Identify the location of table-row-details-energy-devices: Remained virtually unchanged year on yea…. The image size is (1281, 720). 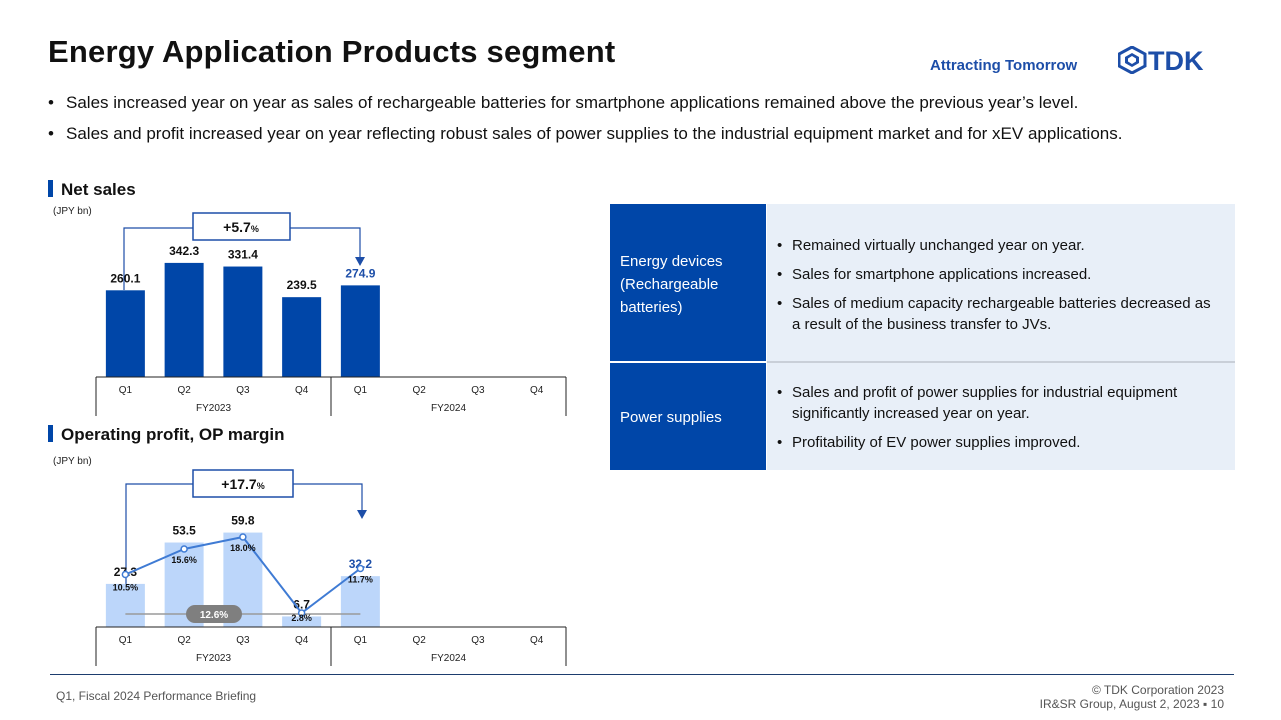
(1001, 282).